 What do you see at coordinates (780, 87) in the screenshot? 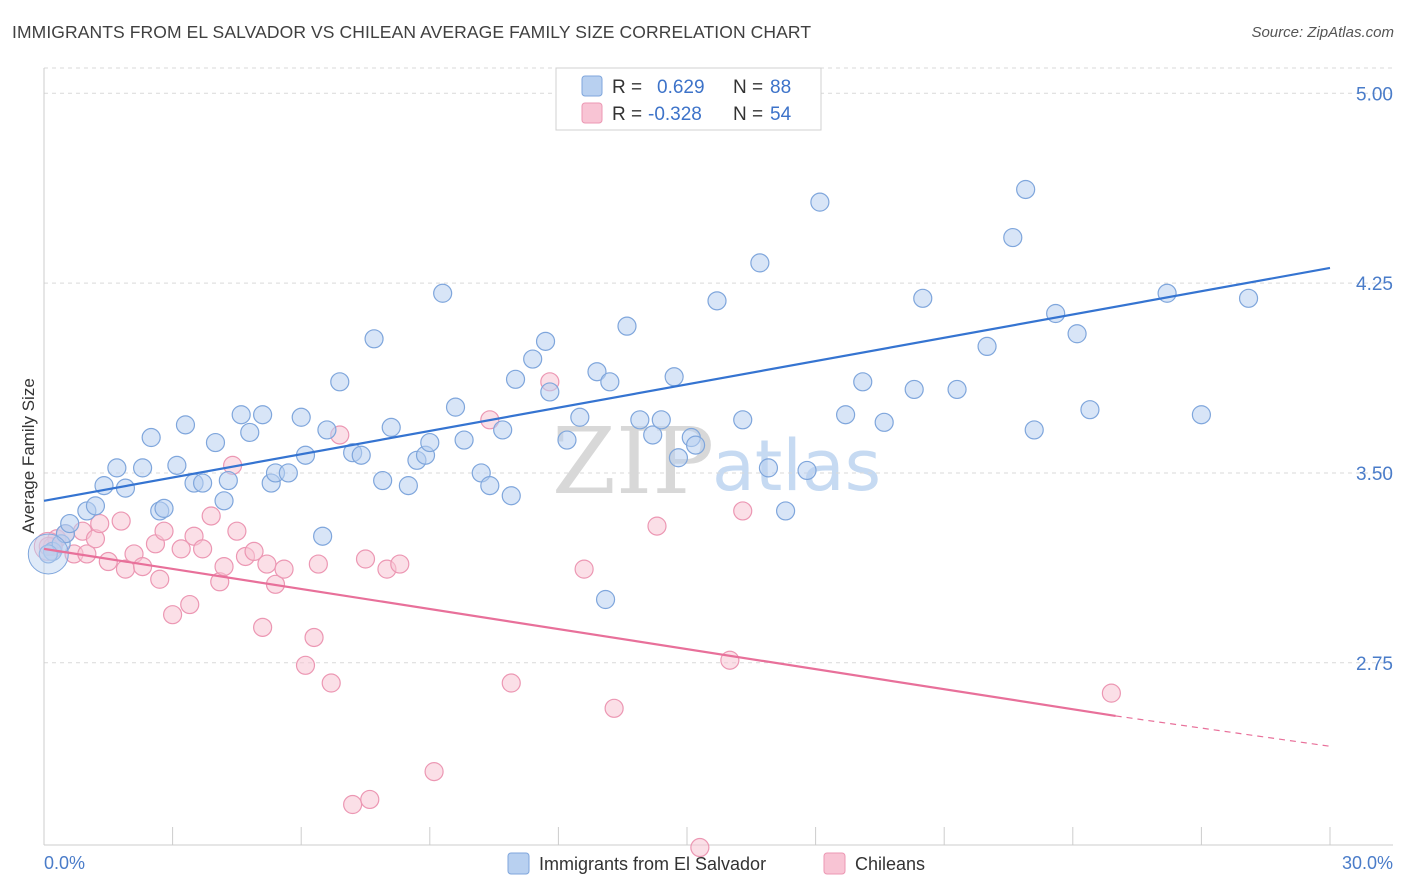
I see `legend-n-value-1: 88` at bounding box center [780, 87].